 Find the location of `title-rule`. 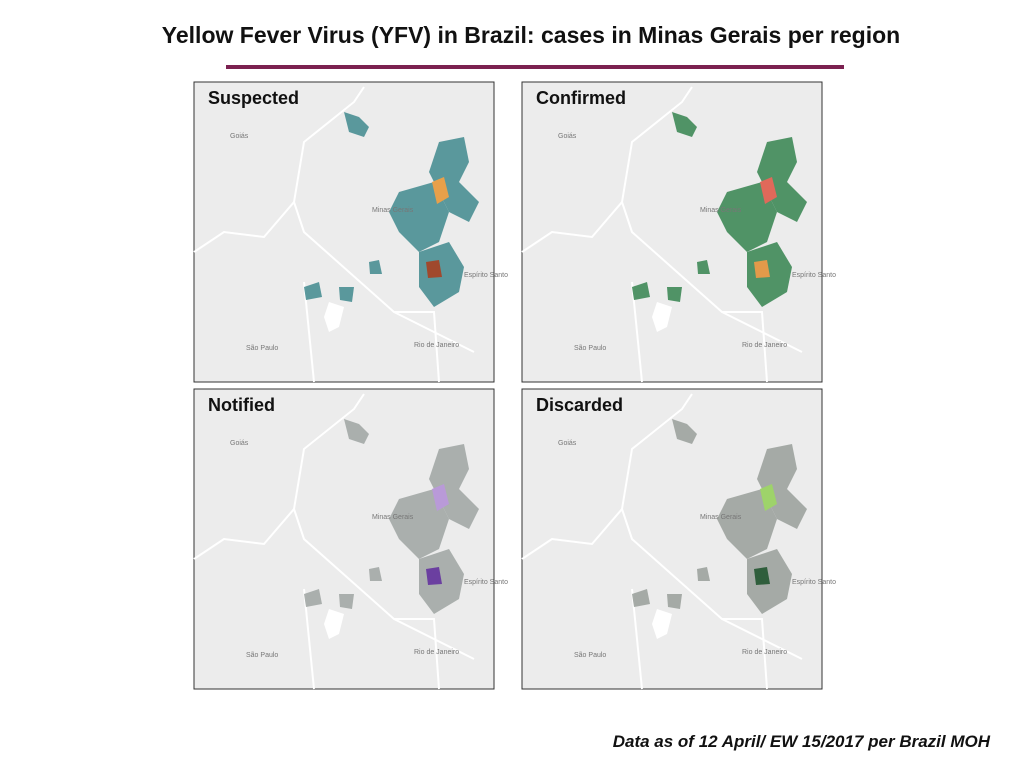

title-rule is located at coordinates (535, 67).